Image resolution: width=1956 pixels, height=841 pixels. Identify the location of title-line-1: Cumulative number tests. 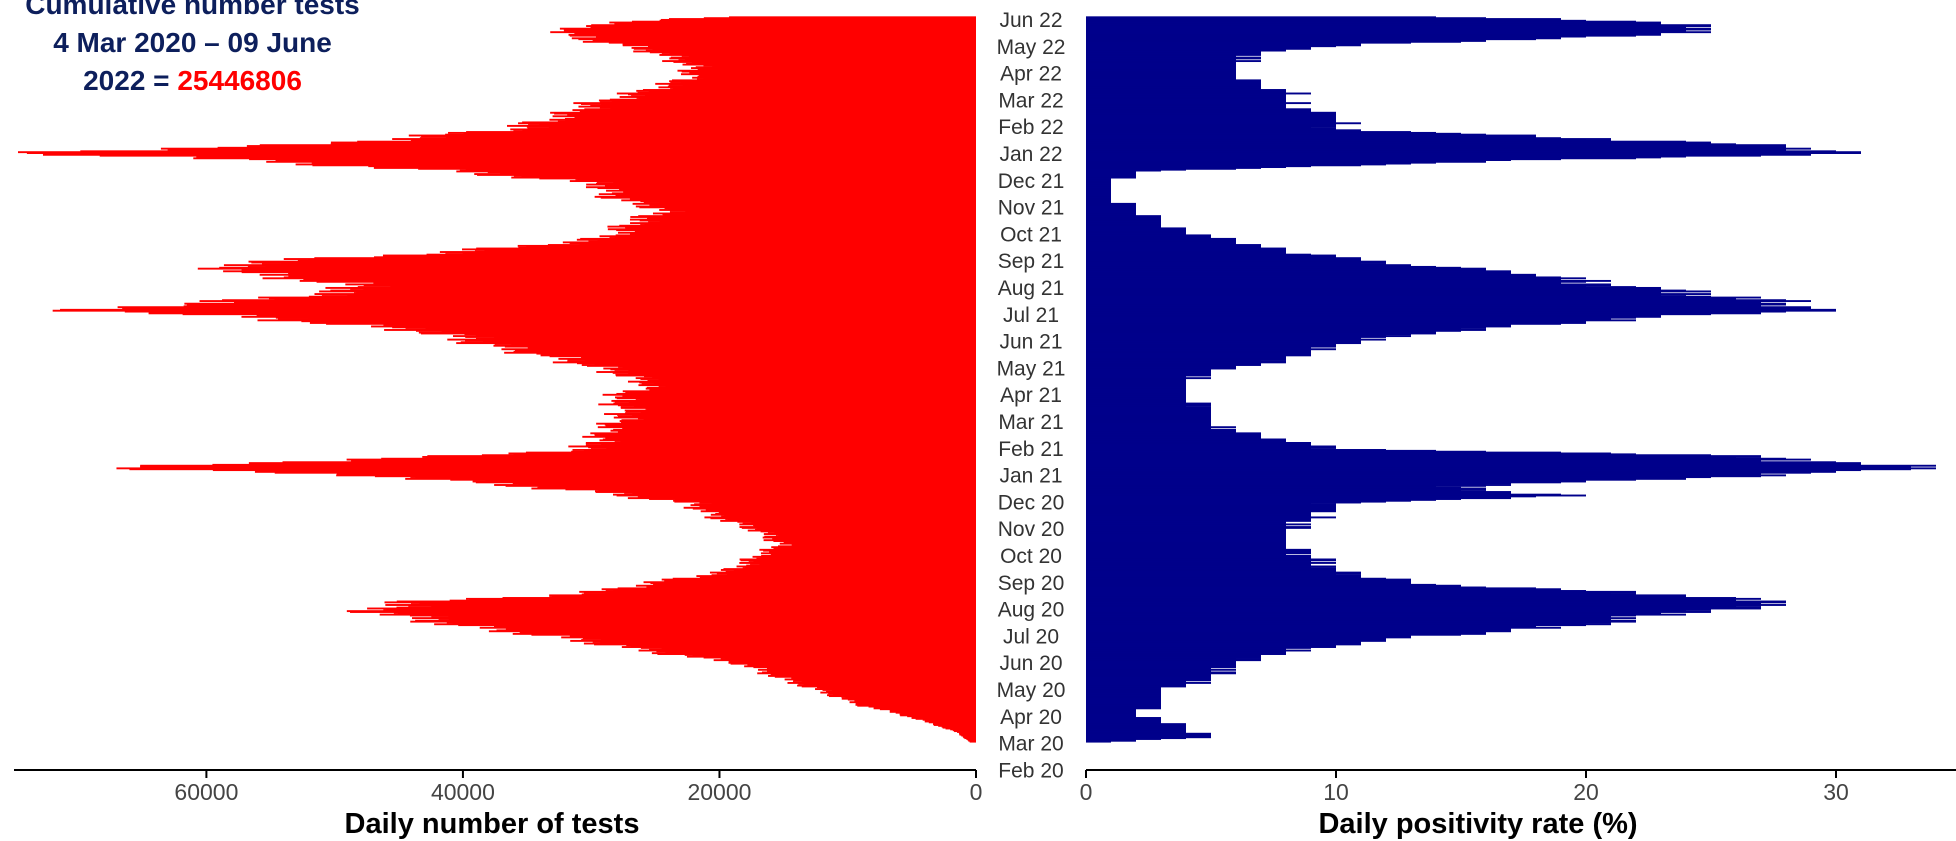
(192, 10).